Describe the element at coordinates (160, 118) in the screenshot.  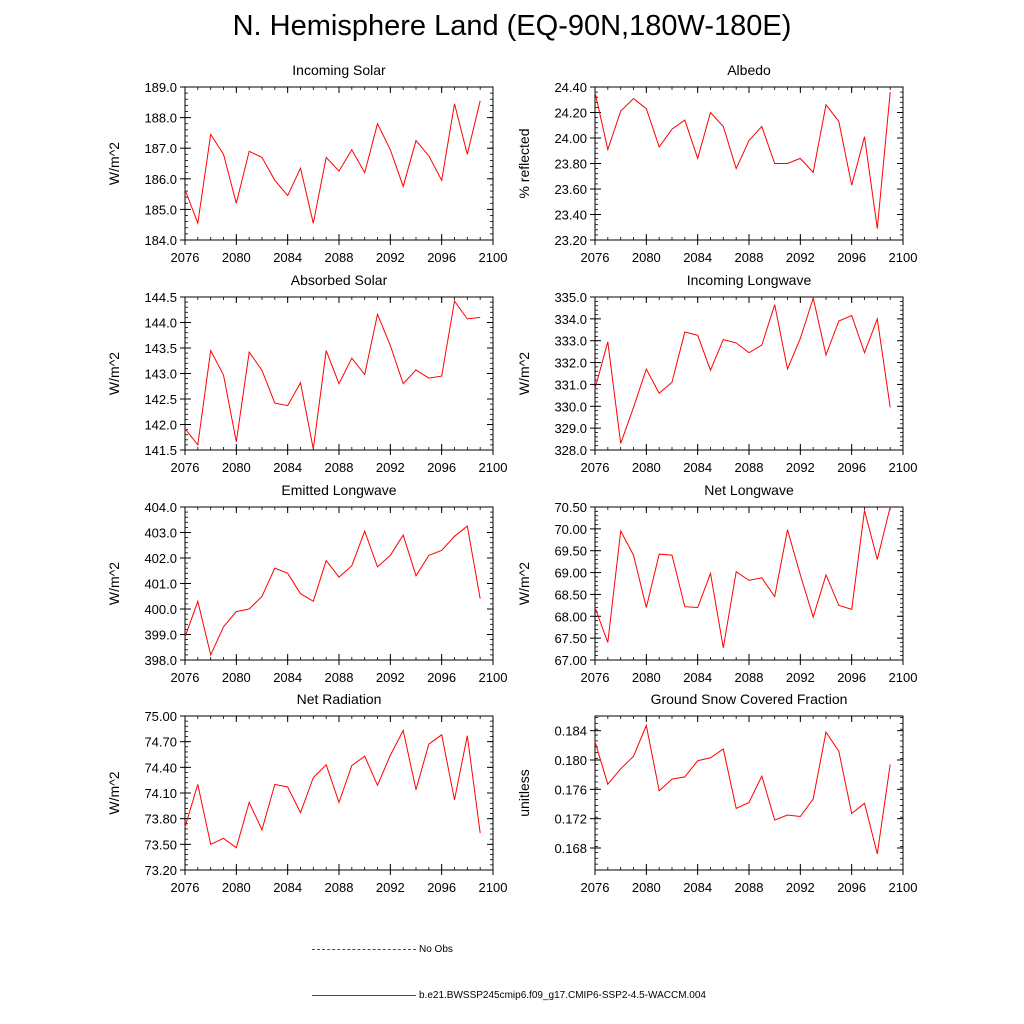
I see `y-tick-label: 188.0` at that location.